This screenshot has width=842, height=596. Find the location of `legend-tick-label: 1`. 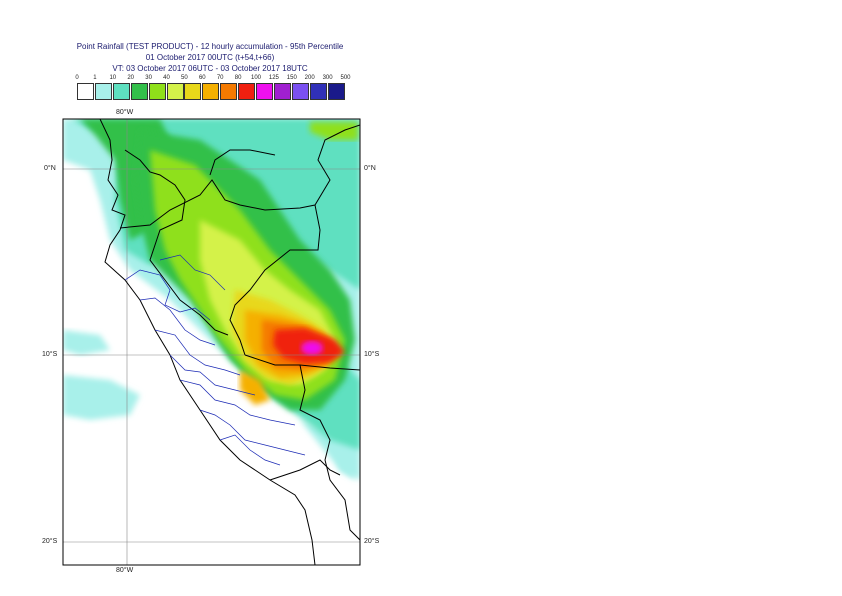

legend-tick-label: 1 is located at coordinates (95, 78).